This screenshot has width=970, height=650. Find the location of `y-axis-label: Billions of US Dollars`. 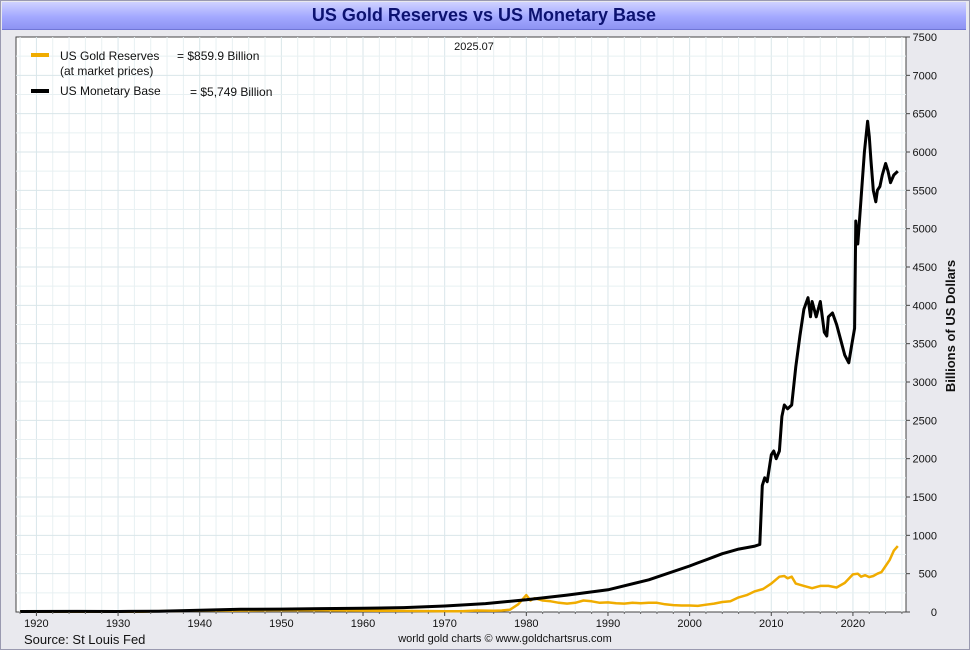

y-axis-label: Billions of US Dollars is located at coordinates (950, 326).